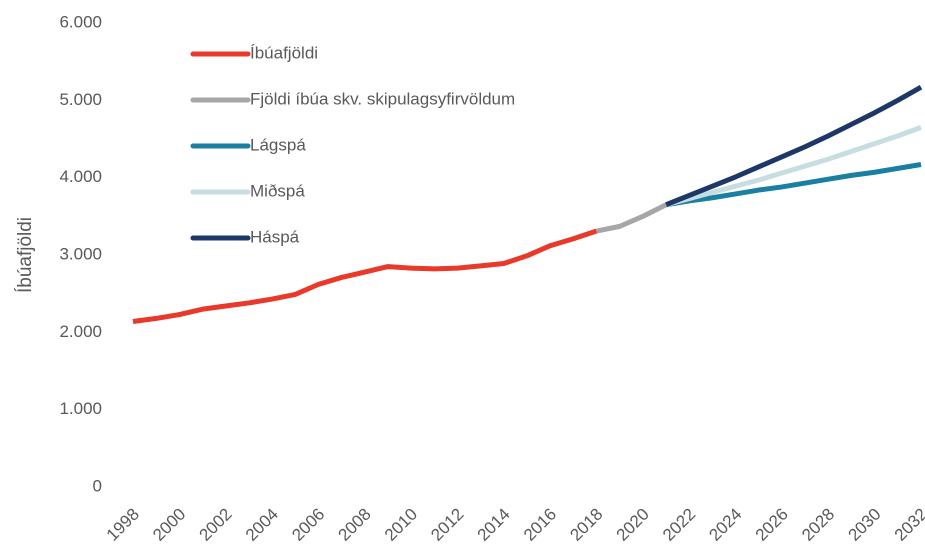 The image size is (925, 552). I want to click on x-tick-label: 2026, so click(772, 525).